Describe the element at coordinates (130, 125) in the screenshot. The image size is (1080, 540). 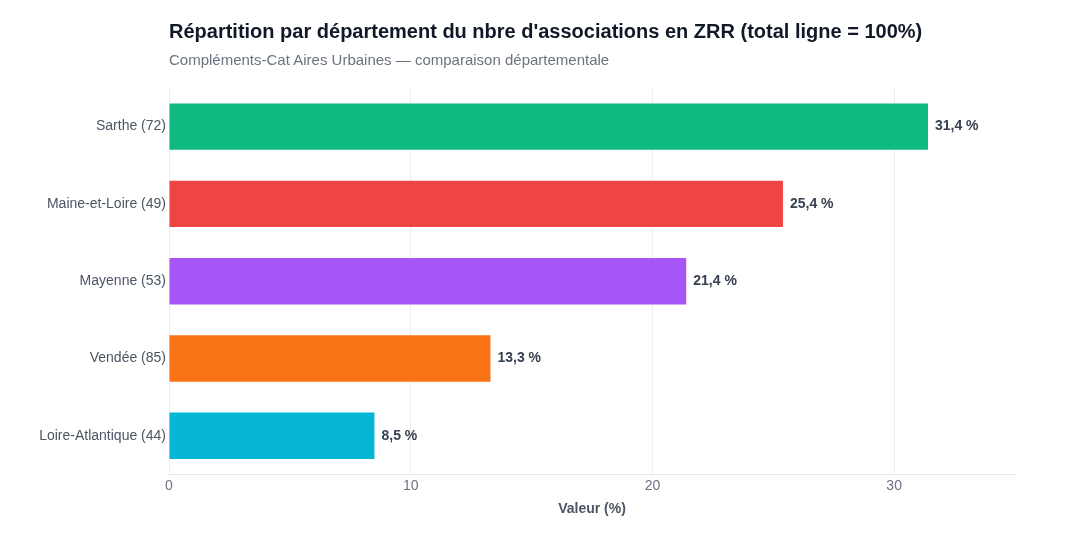
I see `y-tick-label: Sarthe (72)` at that location.